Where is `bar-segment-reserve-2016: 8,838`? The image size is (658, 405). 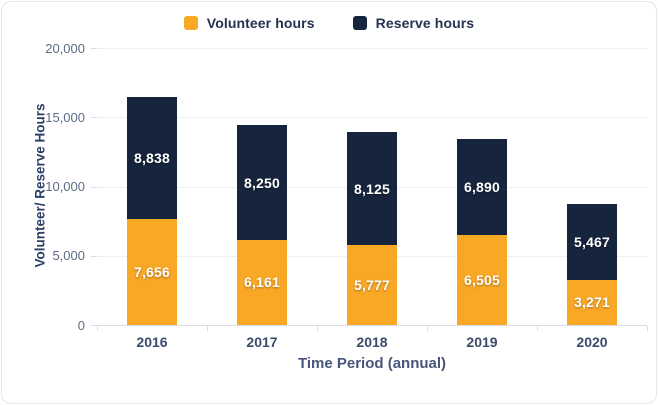 bar-segment-reserve-2016: 8,838 is located at coordinates (152, 157).